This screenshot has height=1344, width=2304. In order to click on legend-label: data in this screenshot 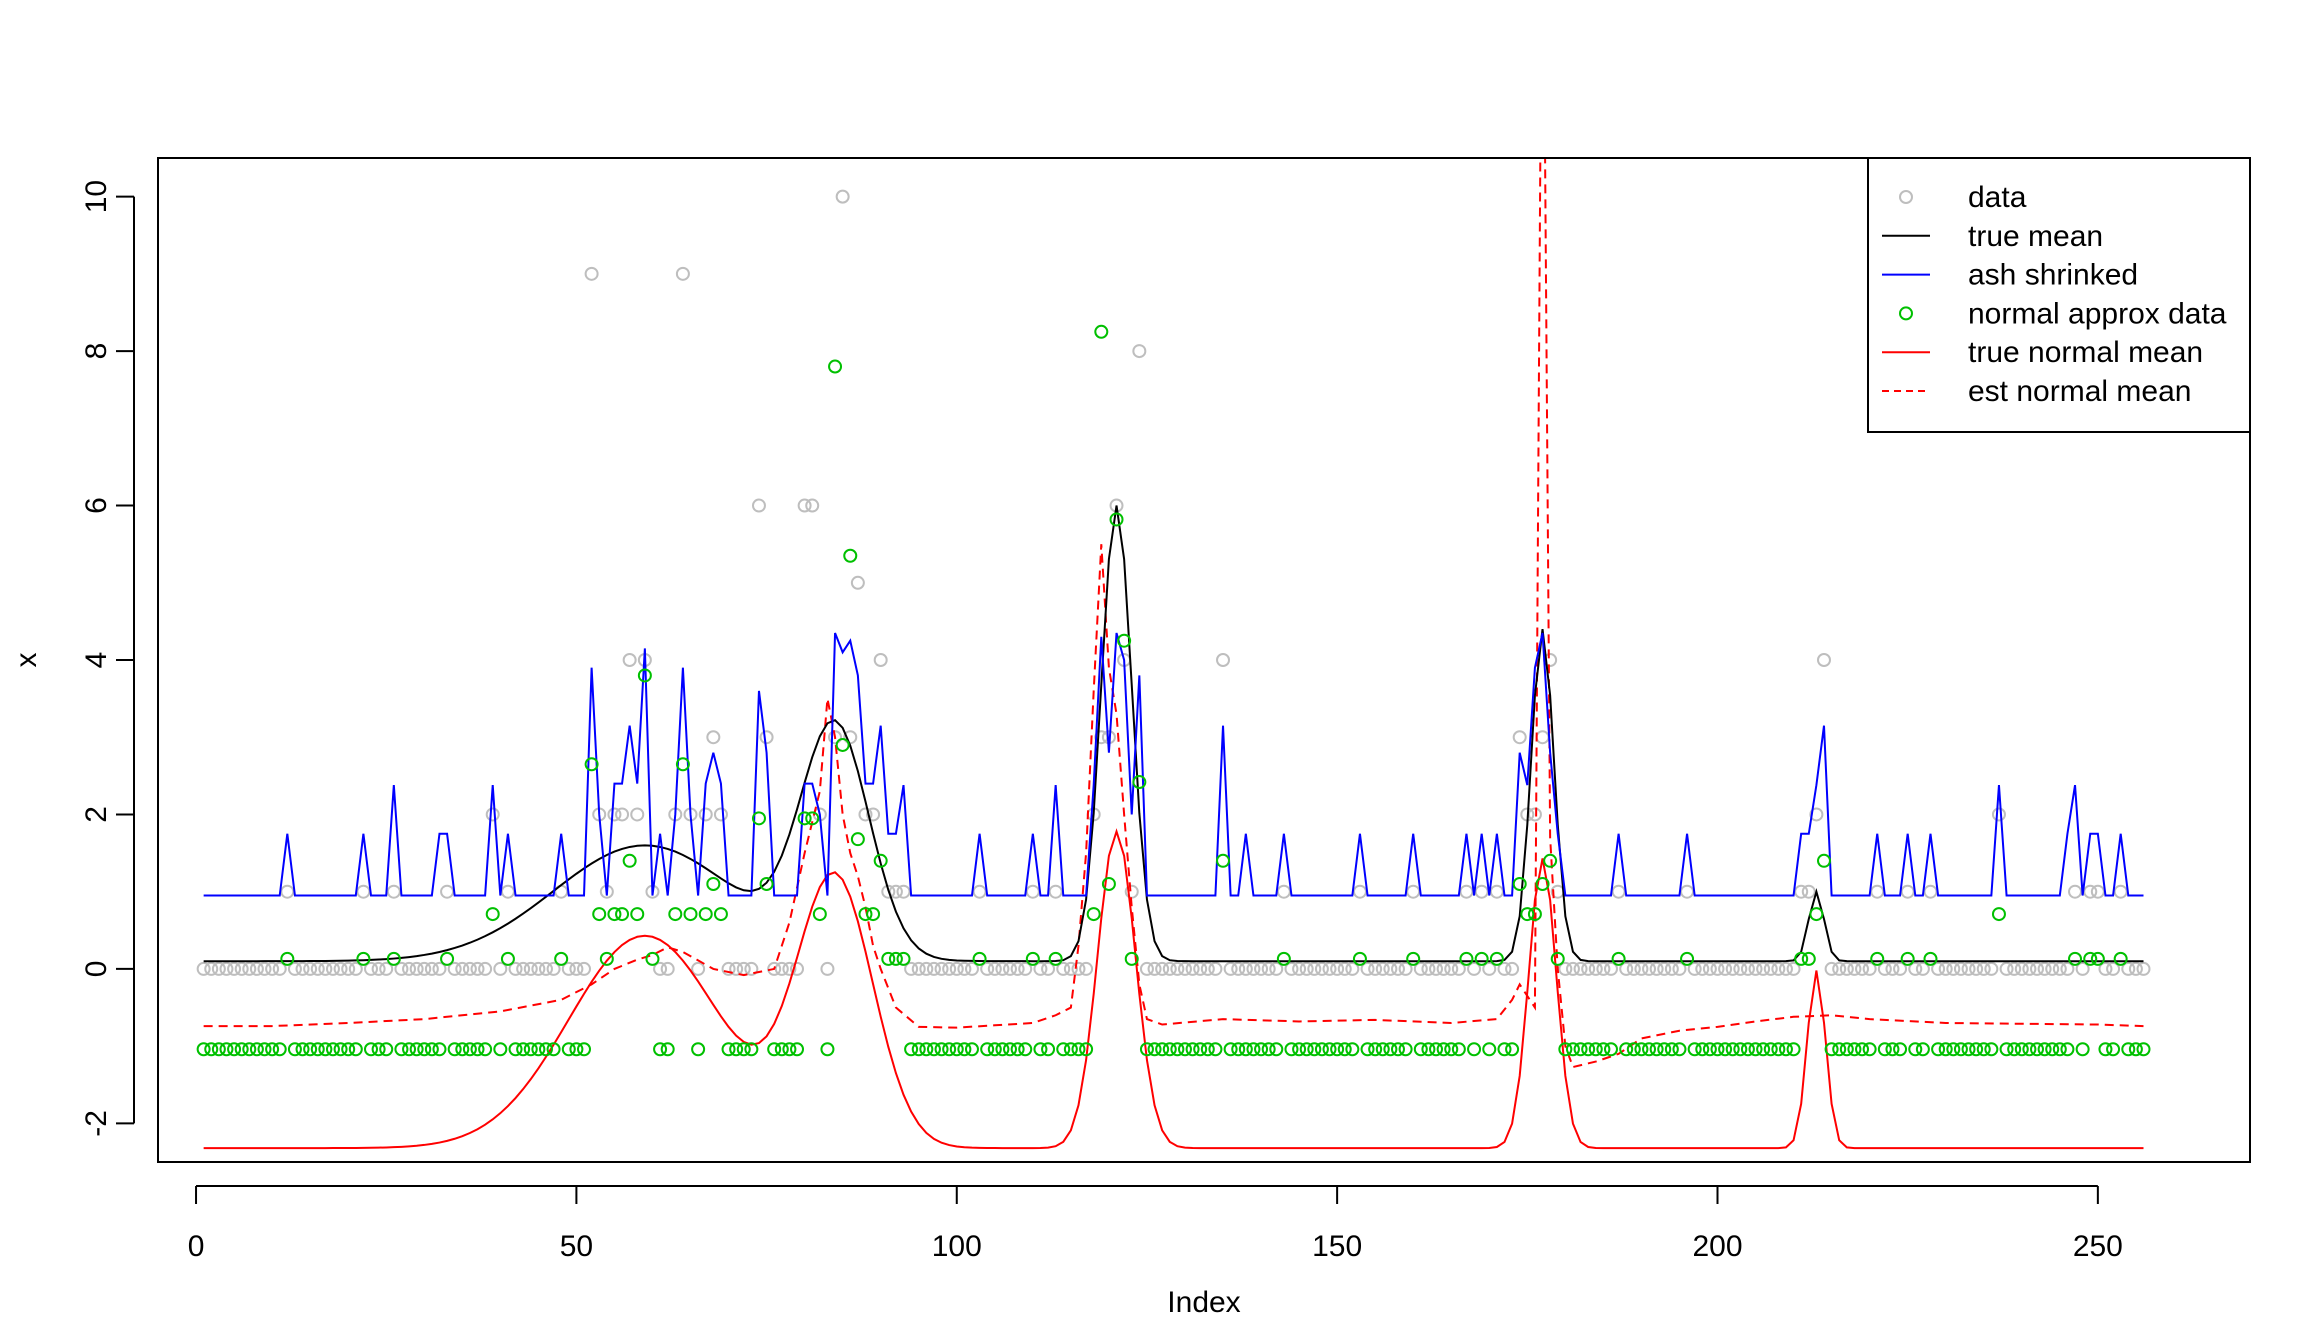, I will do `click(1997, 197)`.